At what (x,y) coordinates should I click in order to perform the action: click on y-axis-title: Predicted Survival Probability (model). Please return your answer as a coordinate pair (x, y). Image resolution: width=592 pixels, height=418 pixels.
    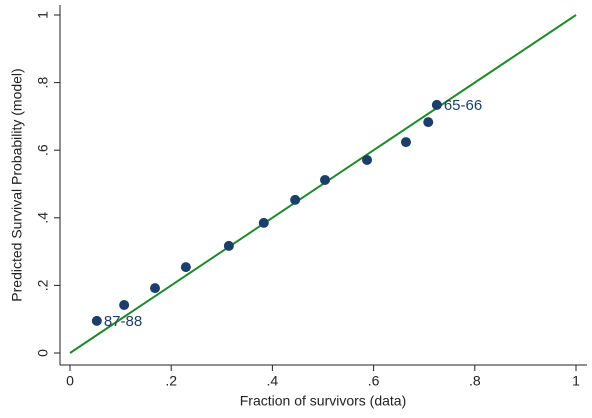
    Looking at the image, I should click on (17, 184).